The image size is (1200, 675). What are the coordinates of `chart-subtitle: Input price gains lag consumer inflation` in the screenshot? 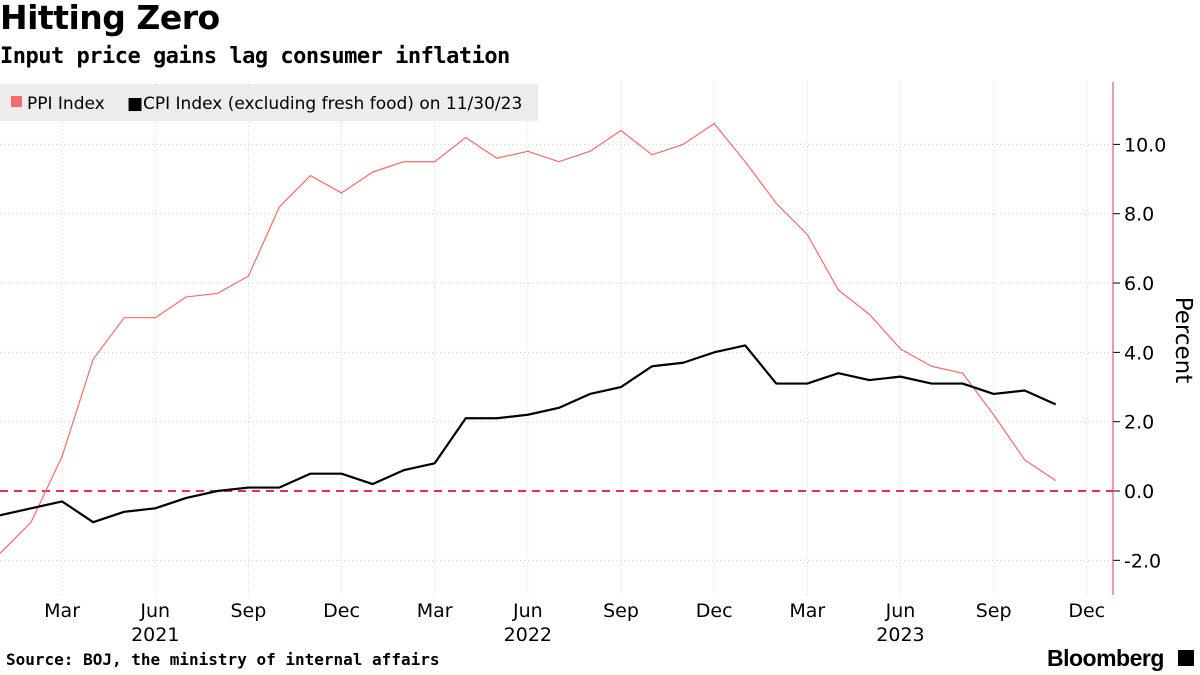 It's located at (255, 56).